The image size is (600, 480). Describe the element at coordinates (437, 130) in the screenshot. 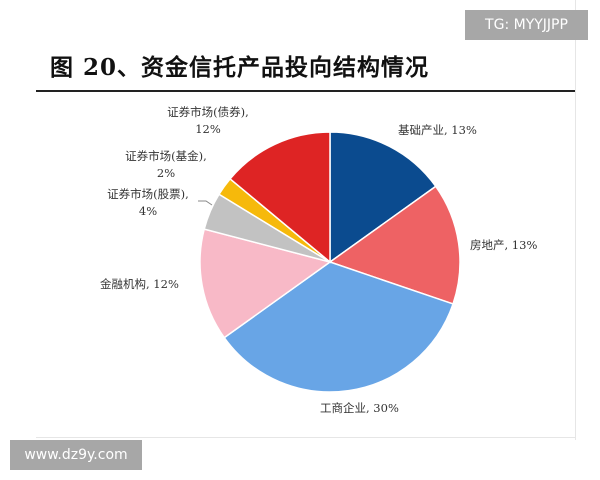

I see `slice-label: 基础产业, 13%` at that location.